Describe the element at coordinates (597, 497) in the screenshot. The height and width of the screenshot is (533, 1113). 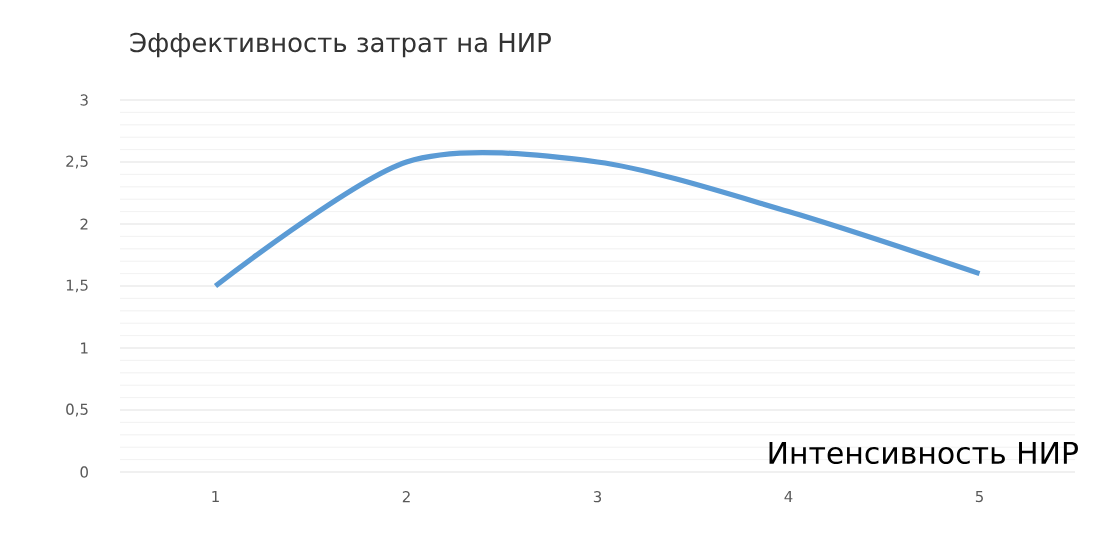
I see `x-tick-label: 3` at that location.